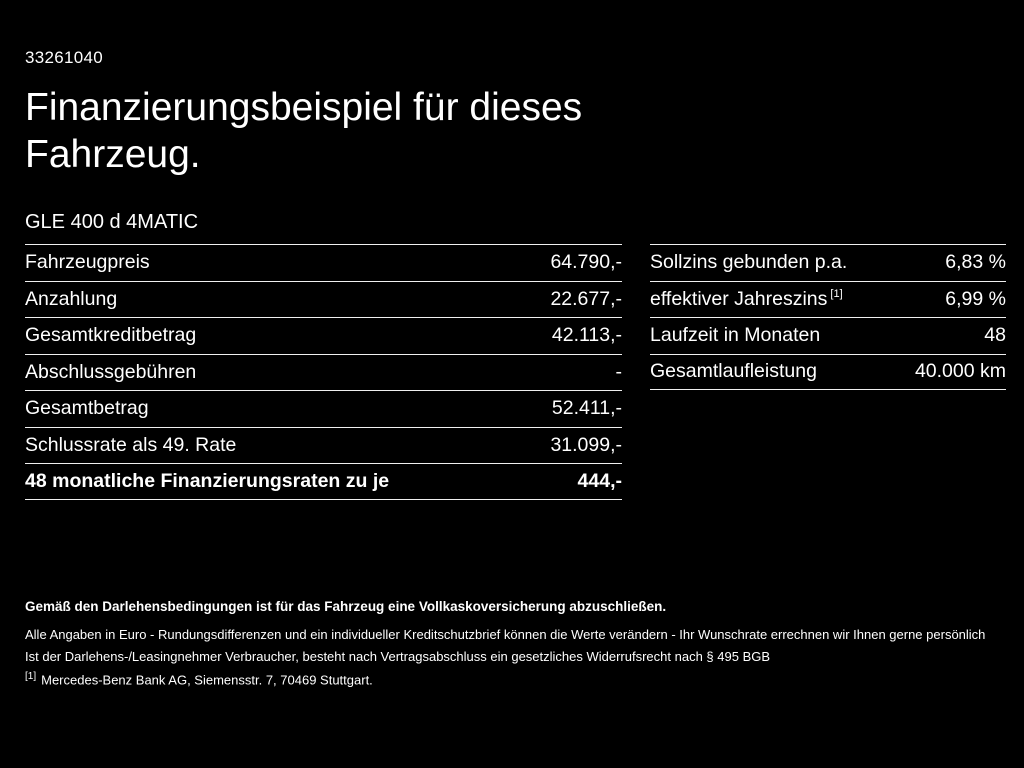 Image resolution: width=1024 pixels, height=768 pixels. Describe the element at coordinates (619, 371) in the screenshot. I see `row-value: -` at that location.